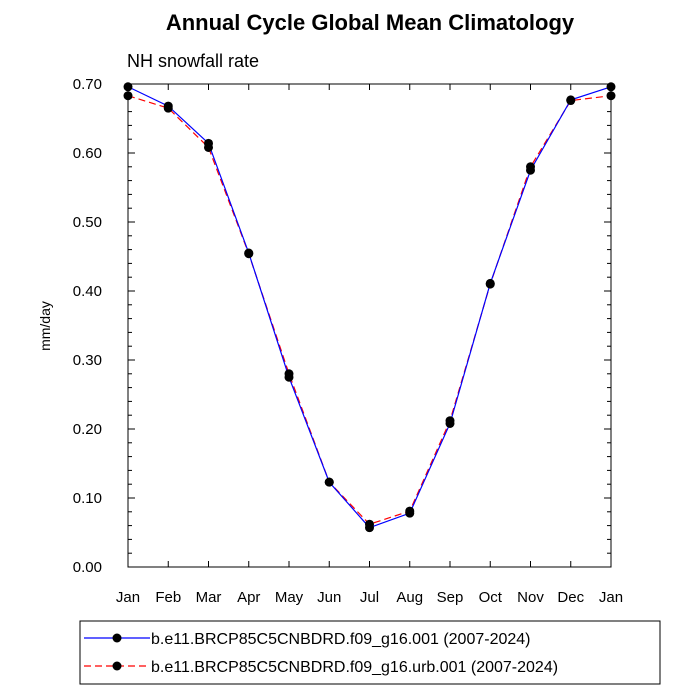  What do you see at coordinates (369, 597) in the screenshot?
I see `x-tick-label: Jul` at bounding box center [369, 597].